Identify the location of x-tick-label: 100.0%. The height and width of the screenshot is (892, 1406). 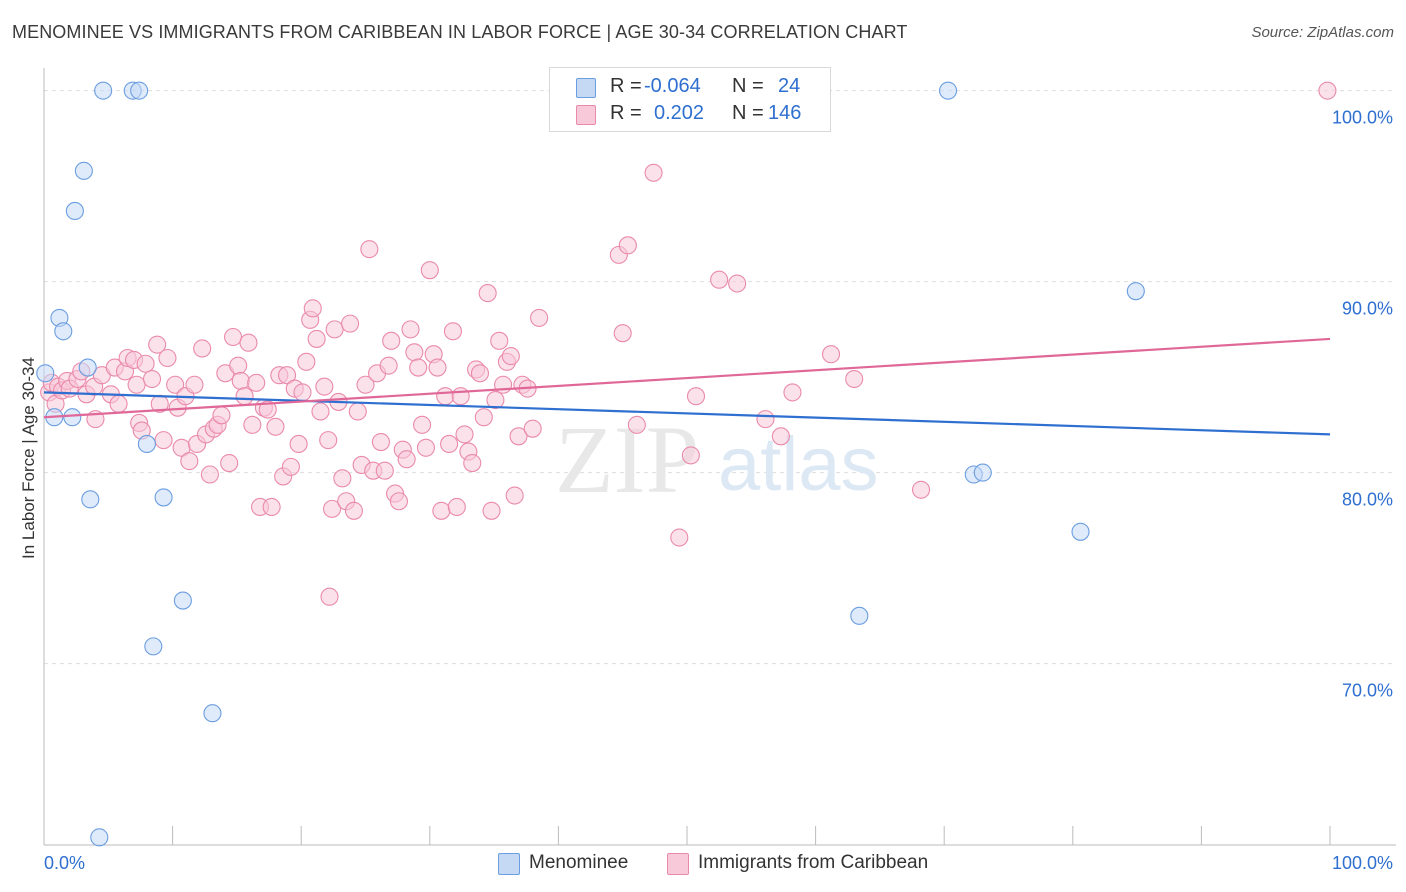
(1362, 863).